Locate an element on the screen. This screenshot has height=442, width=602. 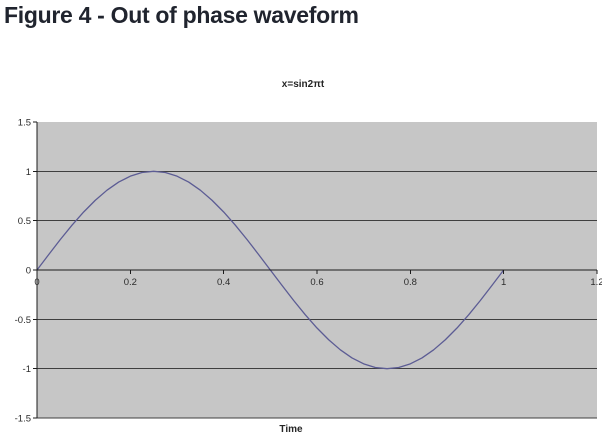
x-axis-title: Time is located at coordinates (291, 429).